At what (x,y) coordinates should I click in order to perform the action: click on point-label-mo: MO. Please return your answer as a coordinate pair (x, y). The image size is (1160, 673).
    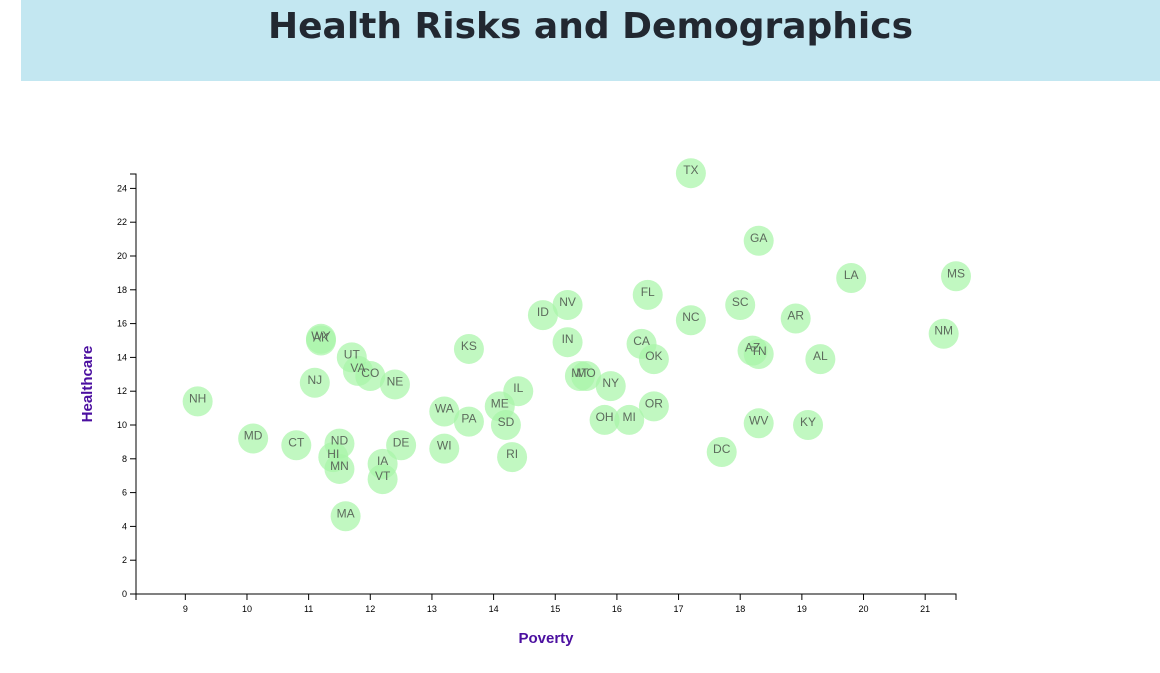
    Looking at the image, I should click on (585, 373).